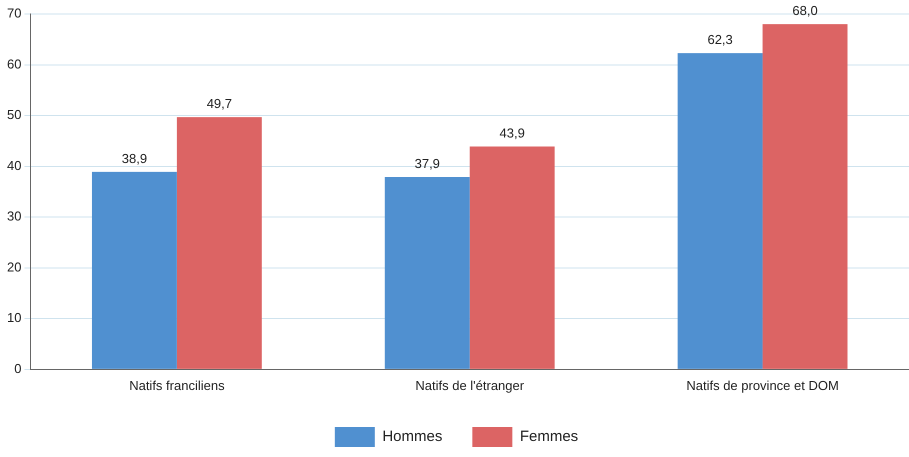  Describe the element at coordinates (18, 368) in the screenshot. I see `y-tick-label: 0` at that location.